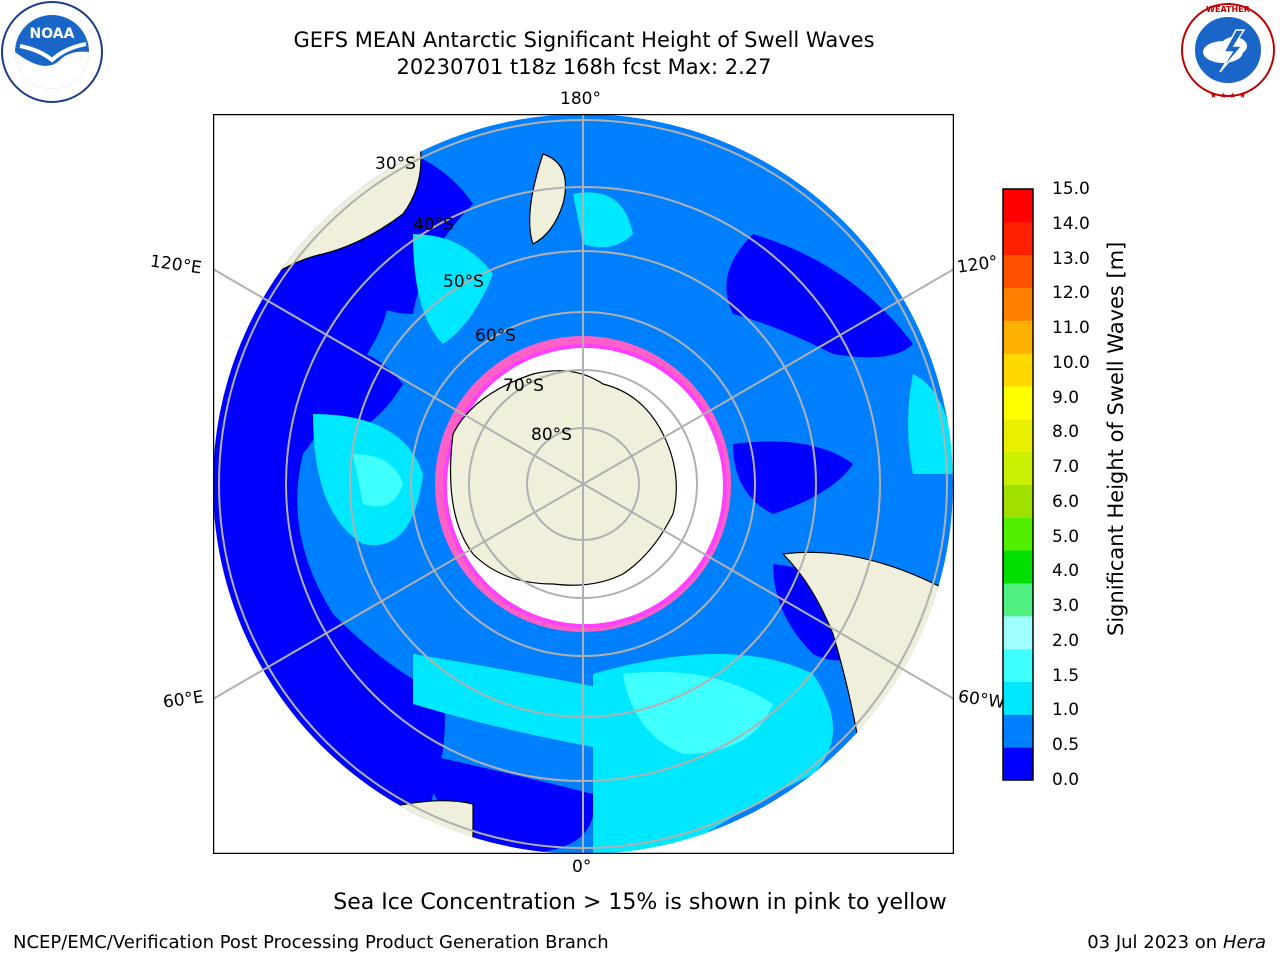 The image size is (1280, 960). Describe the element at coordinates (395, 164) in the screenshot. I see `lat-label-30: 30°S` at that location.